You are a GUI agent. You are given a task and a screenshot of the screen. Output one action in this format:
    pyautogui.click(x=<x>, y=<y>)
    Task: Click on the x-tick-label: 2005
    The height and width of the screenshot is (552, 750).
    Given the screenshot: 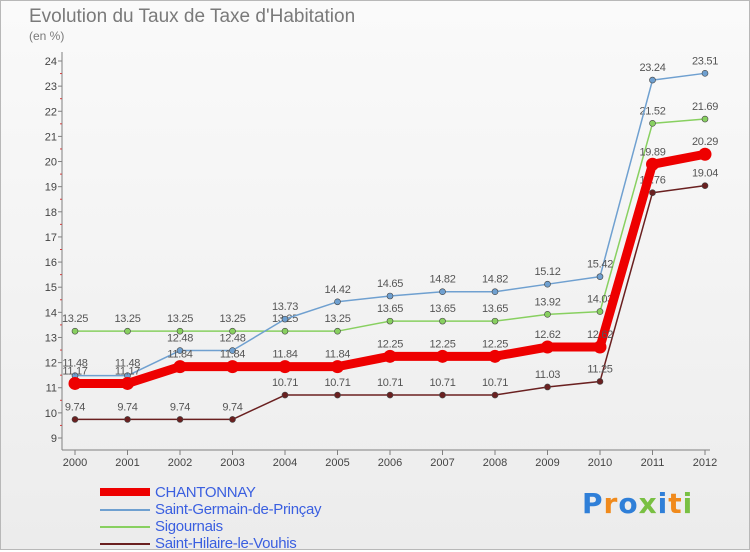 What is the action you would take?
    pyautogui.click(x=337, y=463)
    